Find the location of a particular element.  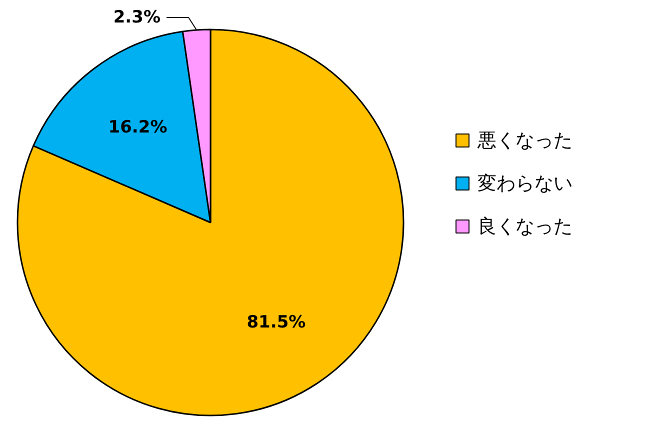

data-label: 81.5% is located at coordinates (276, 322).